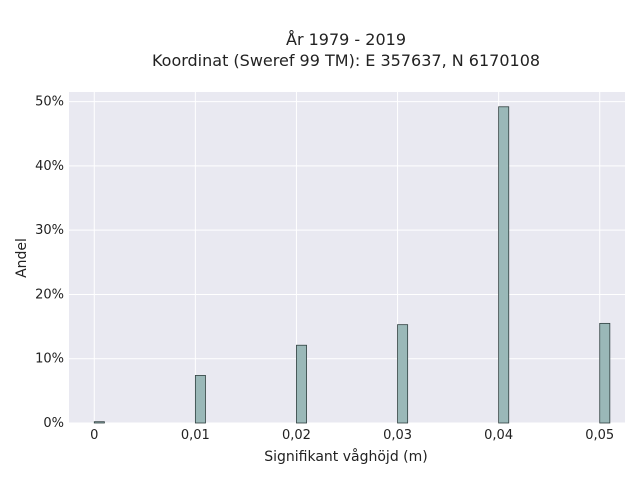 The image size is (640, 480). Describe the element at coordinates (296, 435) in the screenshot. I see `x-tick-label: 0,02` at that location.